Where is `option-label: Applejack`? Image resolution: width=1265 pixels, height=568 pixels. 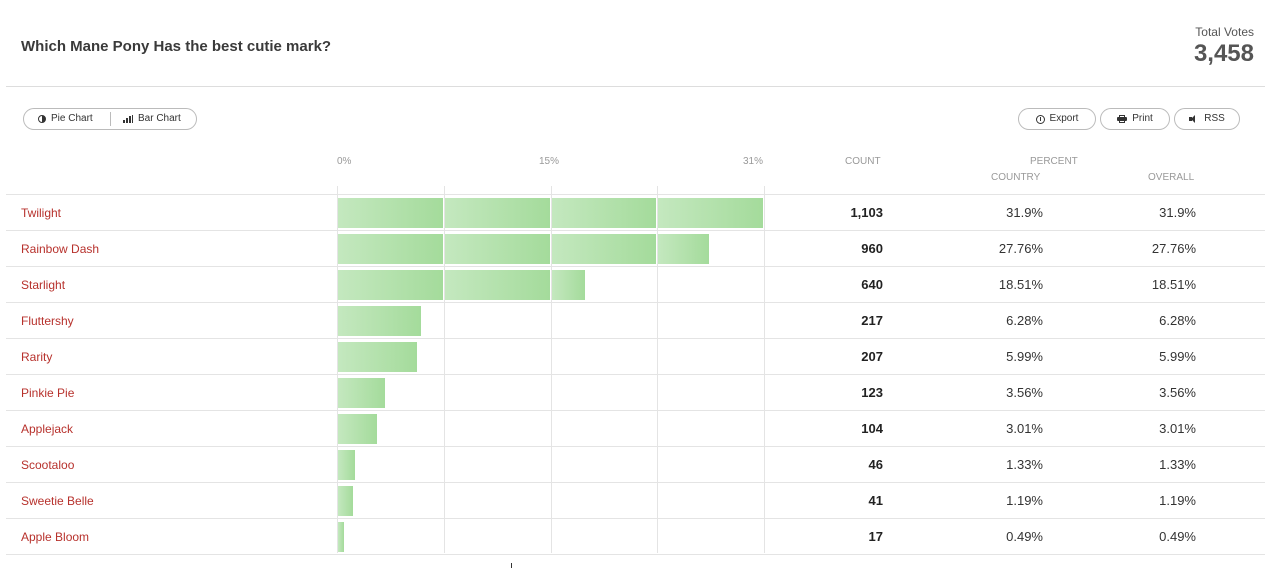
option-label: Applejack is located at coordinates (47, 429).